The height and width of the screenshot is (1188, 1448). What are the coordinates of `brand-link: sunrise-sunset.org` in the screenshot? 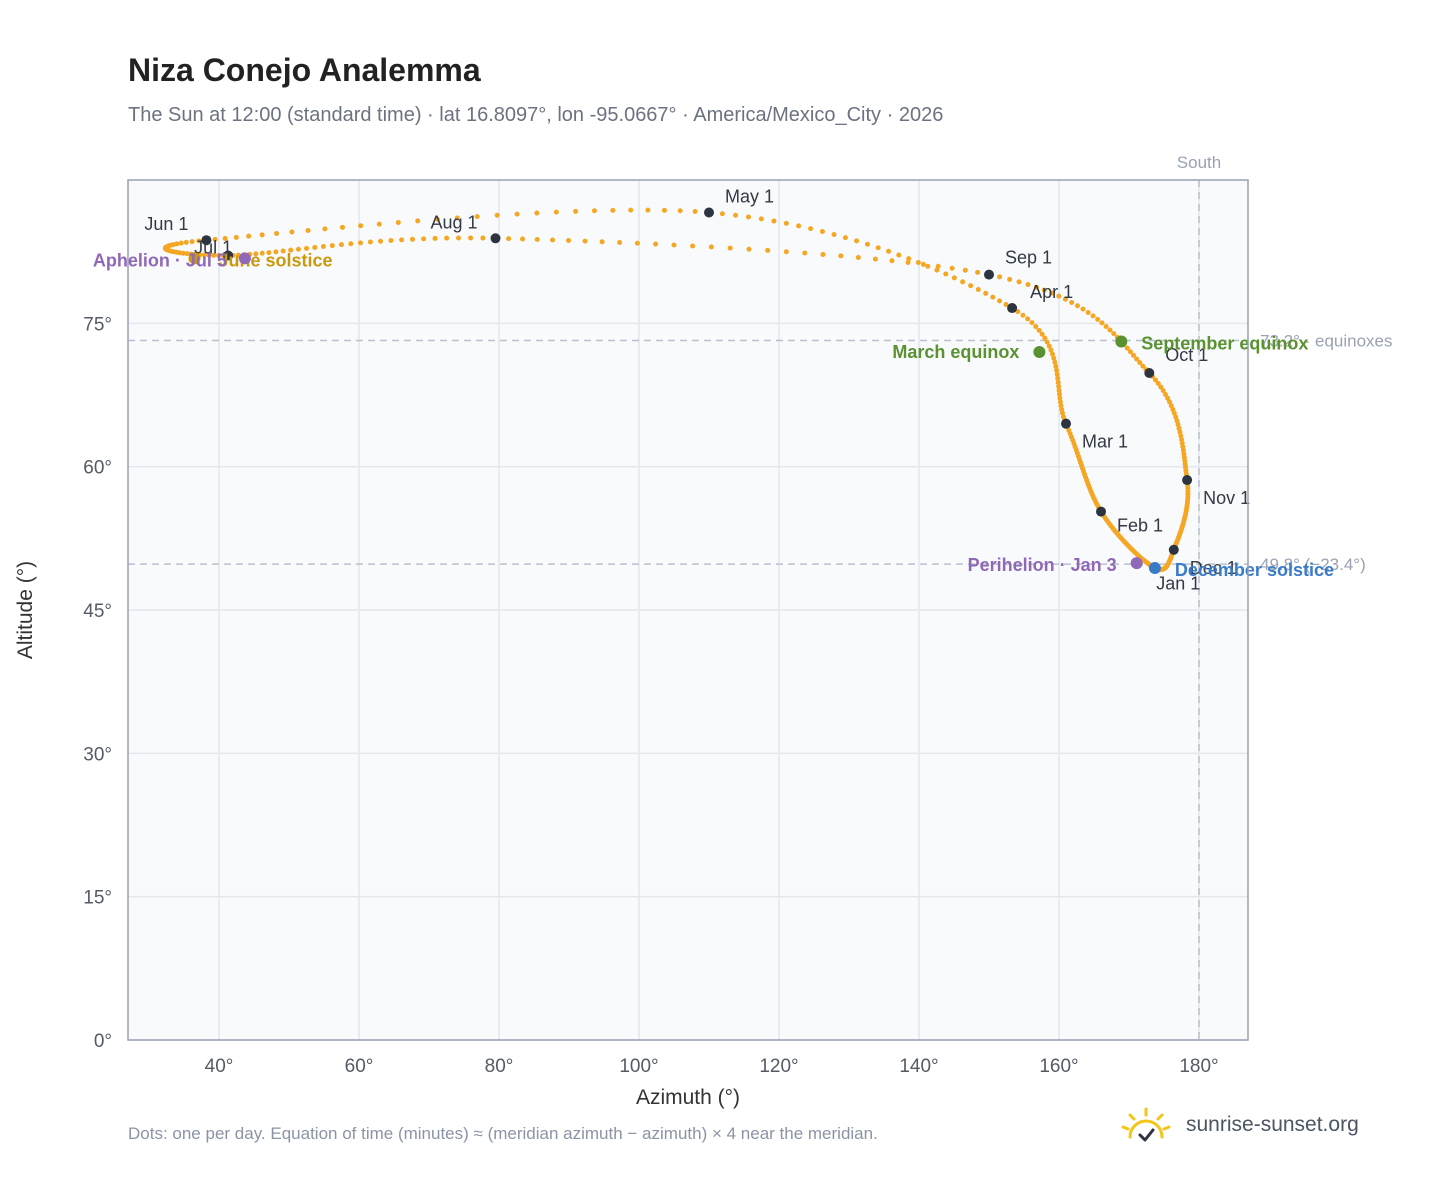 It's located at (1239, 1125).